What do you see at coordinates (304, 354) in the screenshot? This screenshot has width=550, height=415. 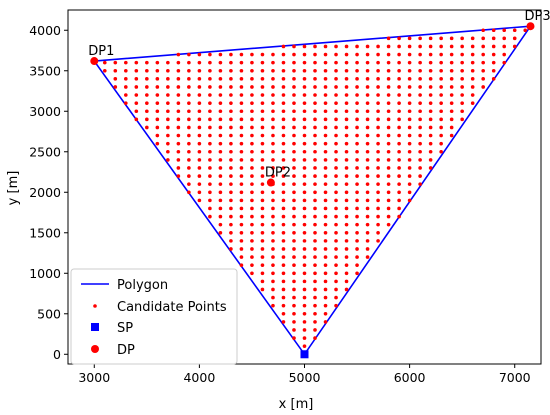 I see `sp-marker` at bounding box center [304, 354].